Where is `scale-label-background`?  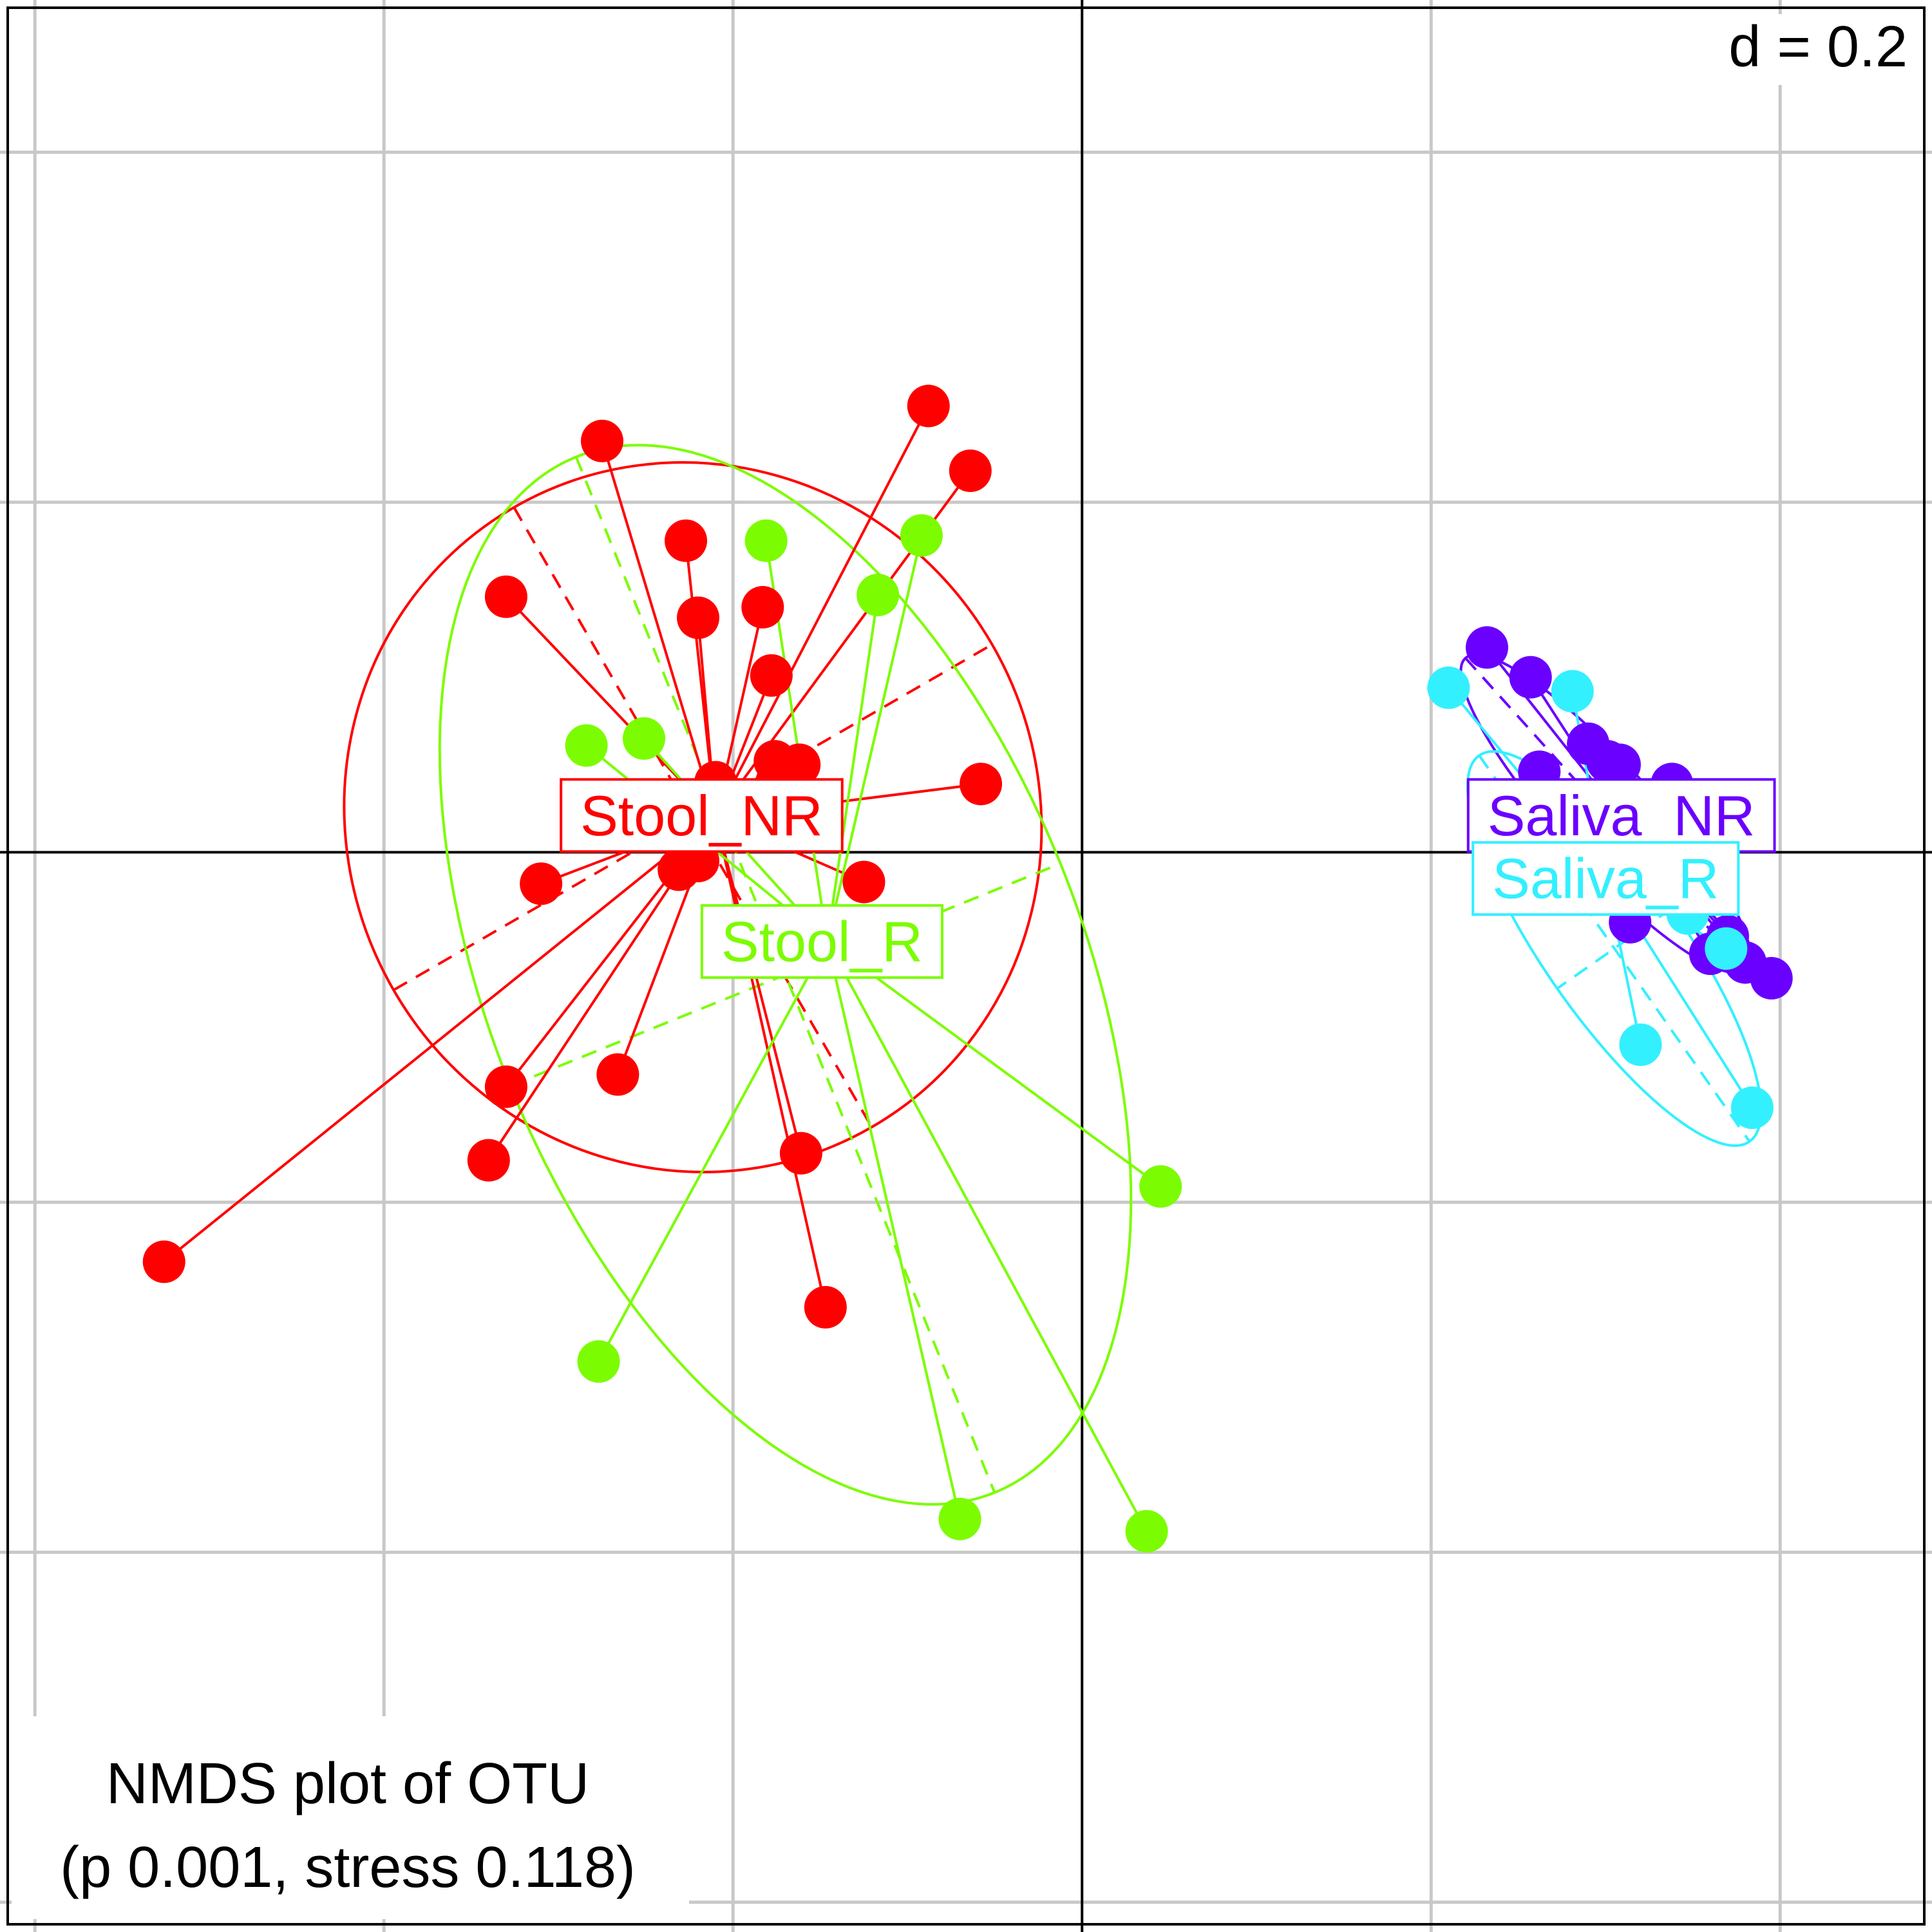
scale-label-background is located at coordinates (1801, 50).